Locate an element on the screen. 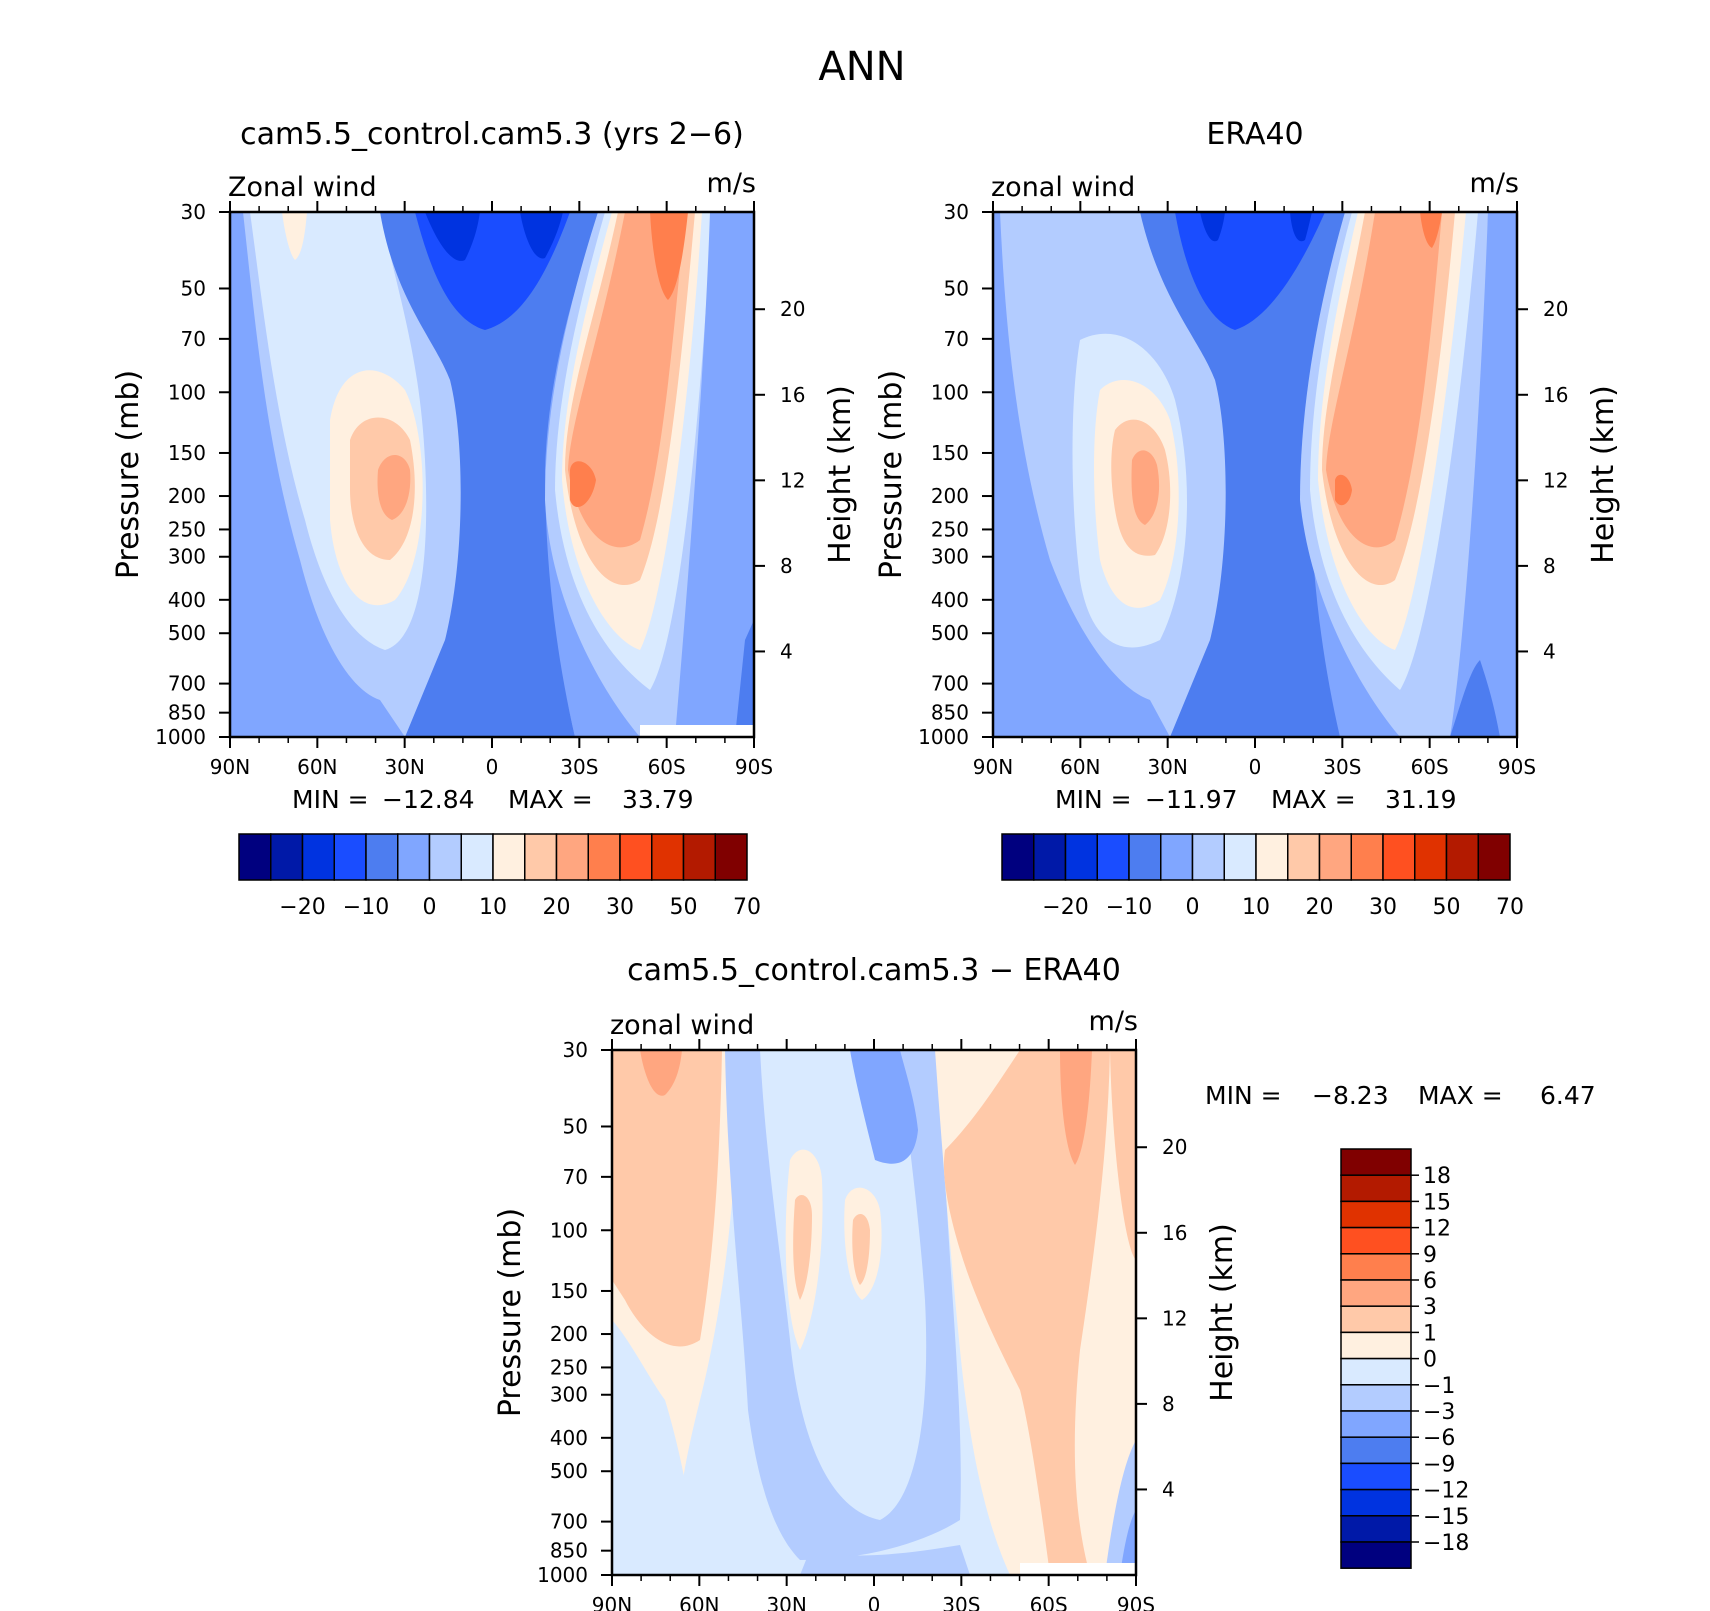 Image resolution: width=1710 pixels, height=1611 pixels. min-label: MIN = is located at coordinates (1243, 1095).